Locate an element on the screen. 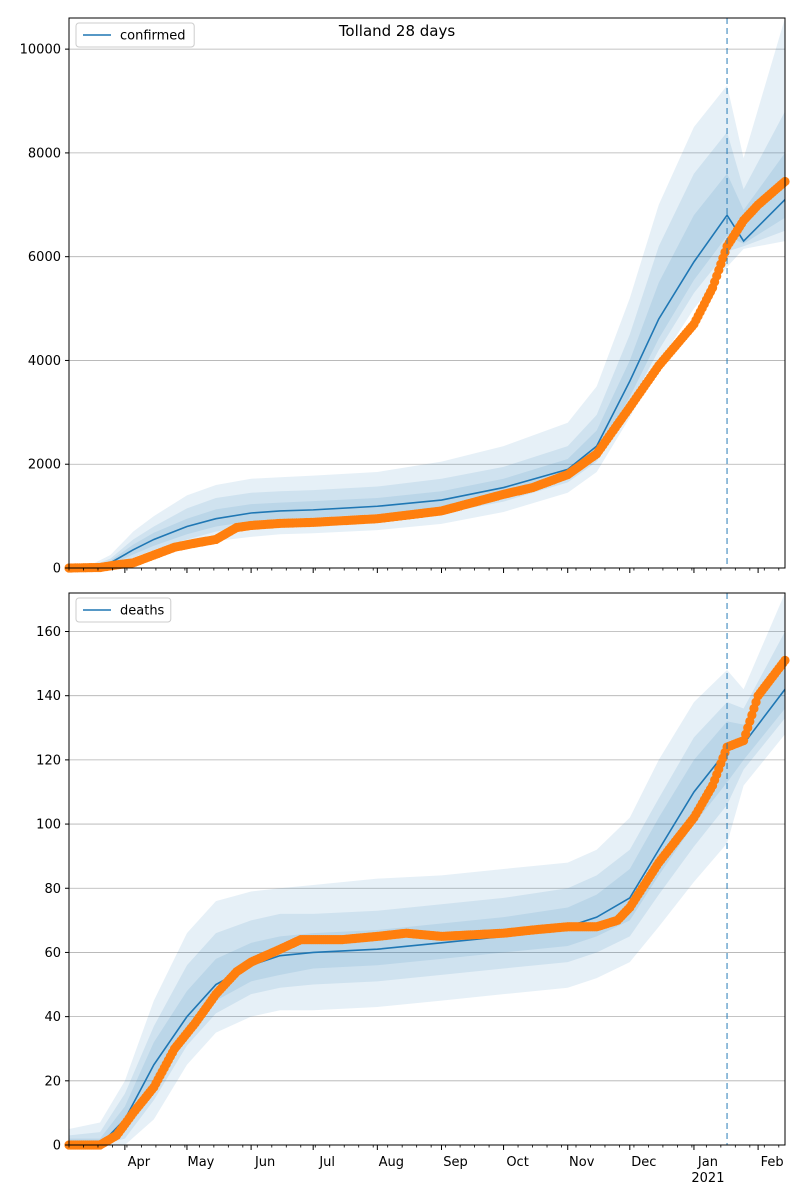  x-tick-label: Feb is located at coordinates (772, 1162).